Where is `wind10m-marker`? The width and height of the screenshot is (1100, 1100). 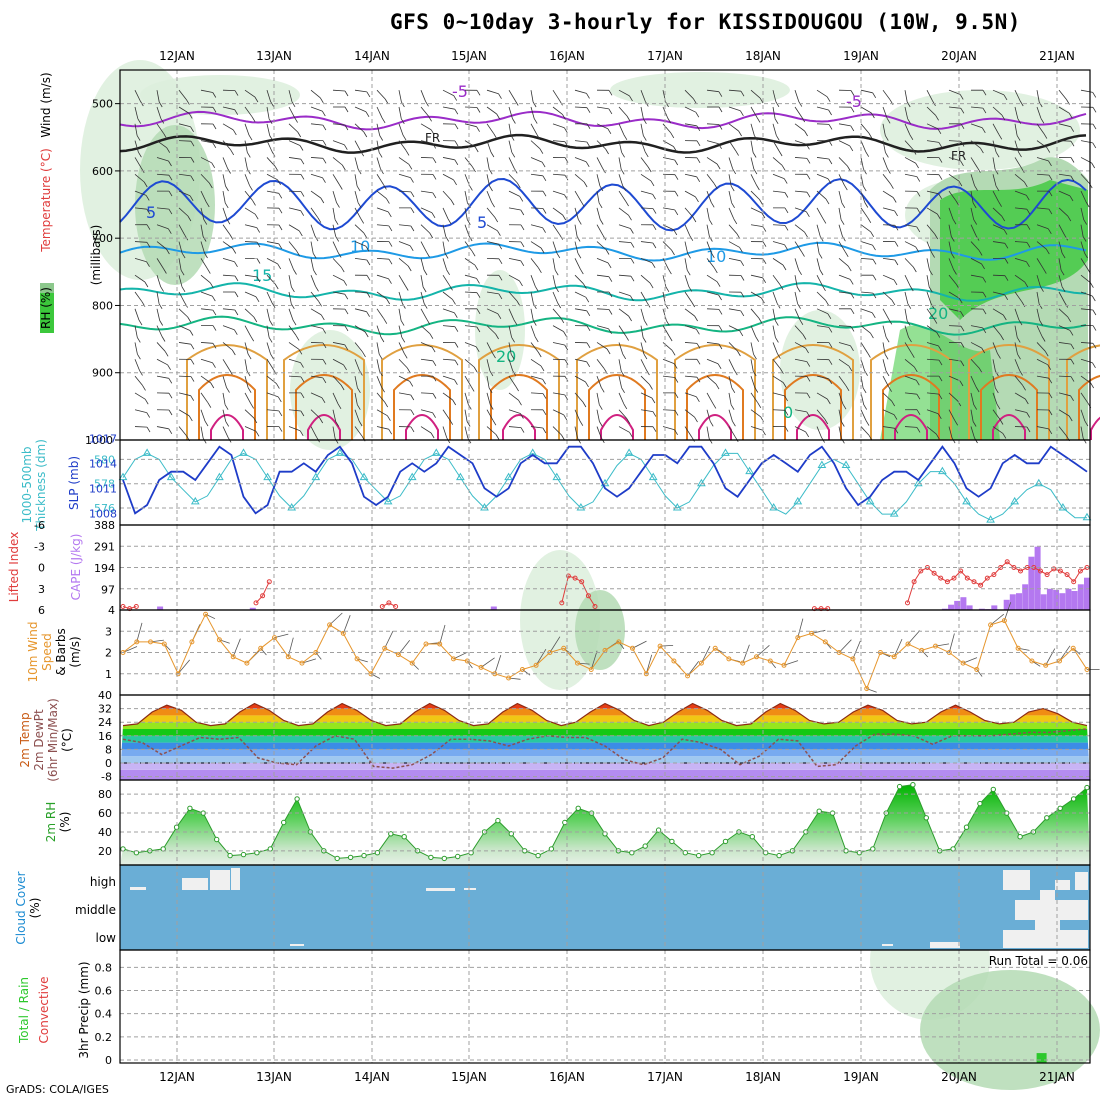 wind10m-marker is located at coordinates (935, 646).